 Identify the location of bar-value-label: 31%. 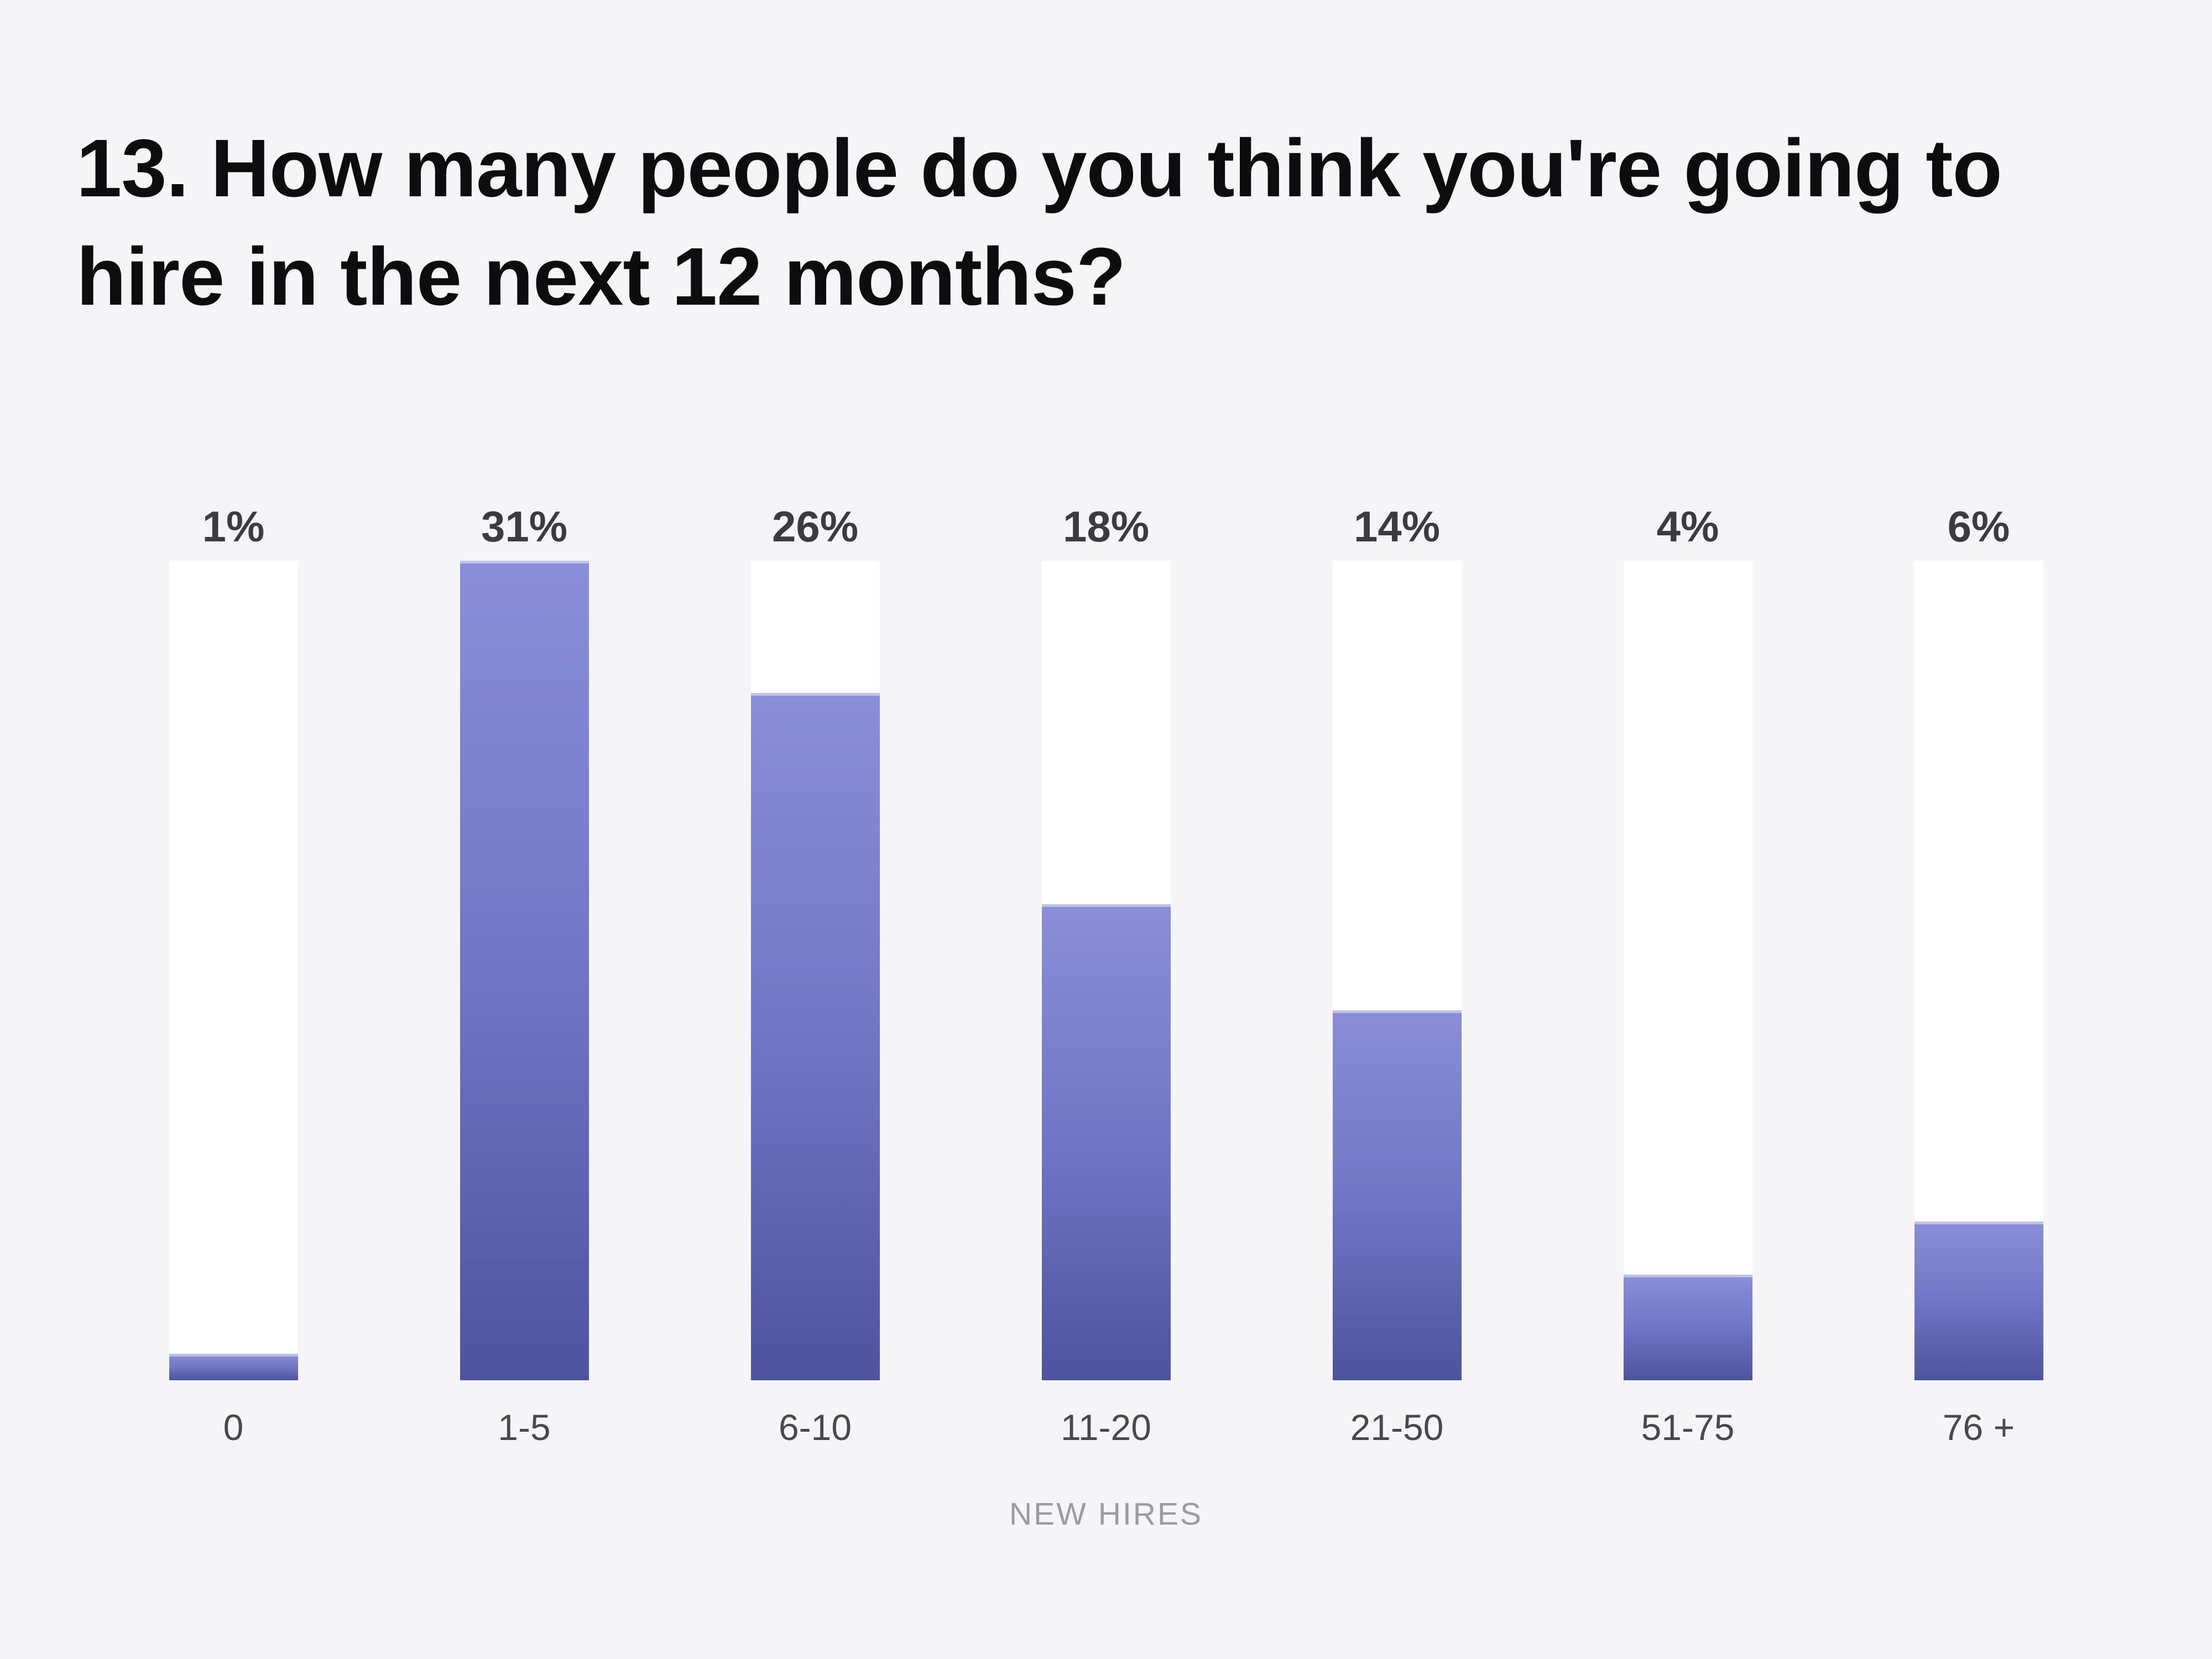
(525, 527).